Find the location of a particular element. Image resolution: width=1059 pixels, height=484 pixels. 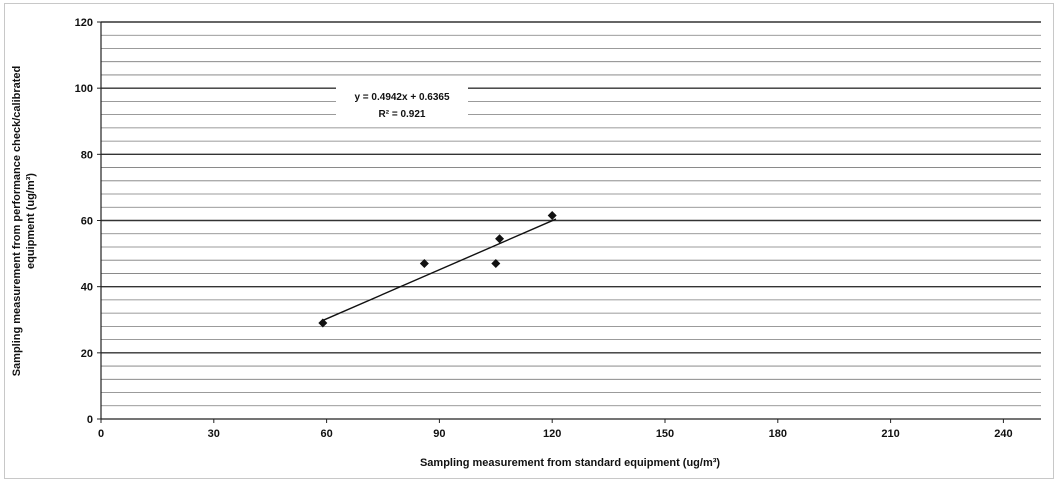

x-tick-label: 210 is located at coordinates (890, 434).